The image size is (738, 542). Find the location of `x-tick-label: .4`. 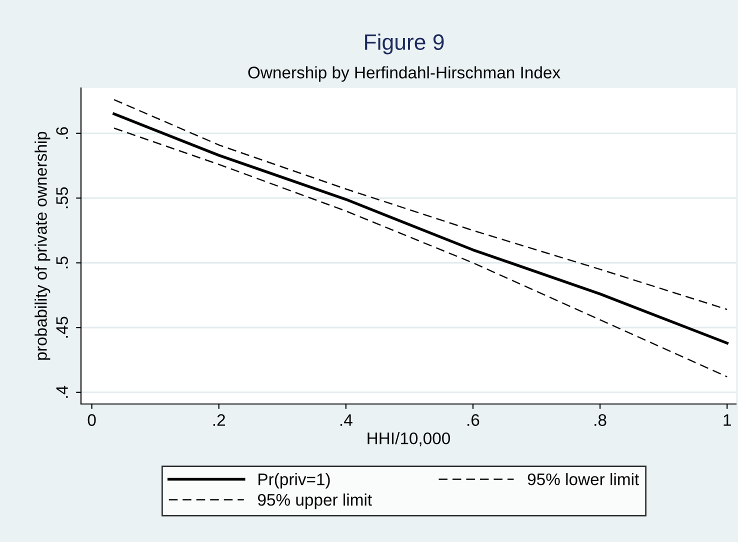

x-tick-label: .4 is located at coordinates (346, 420).